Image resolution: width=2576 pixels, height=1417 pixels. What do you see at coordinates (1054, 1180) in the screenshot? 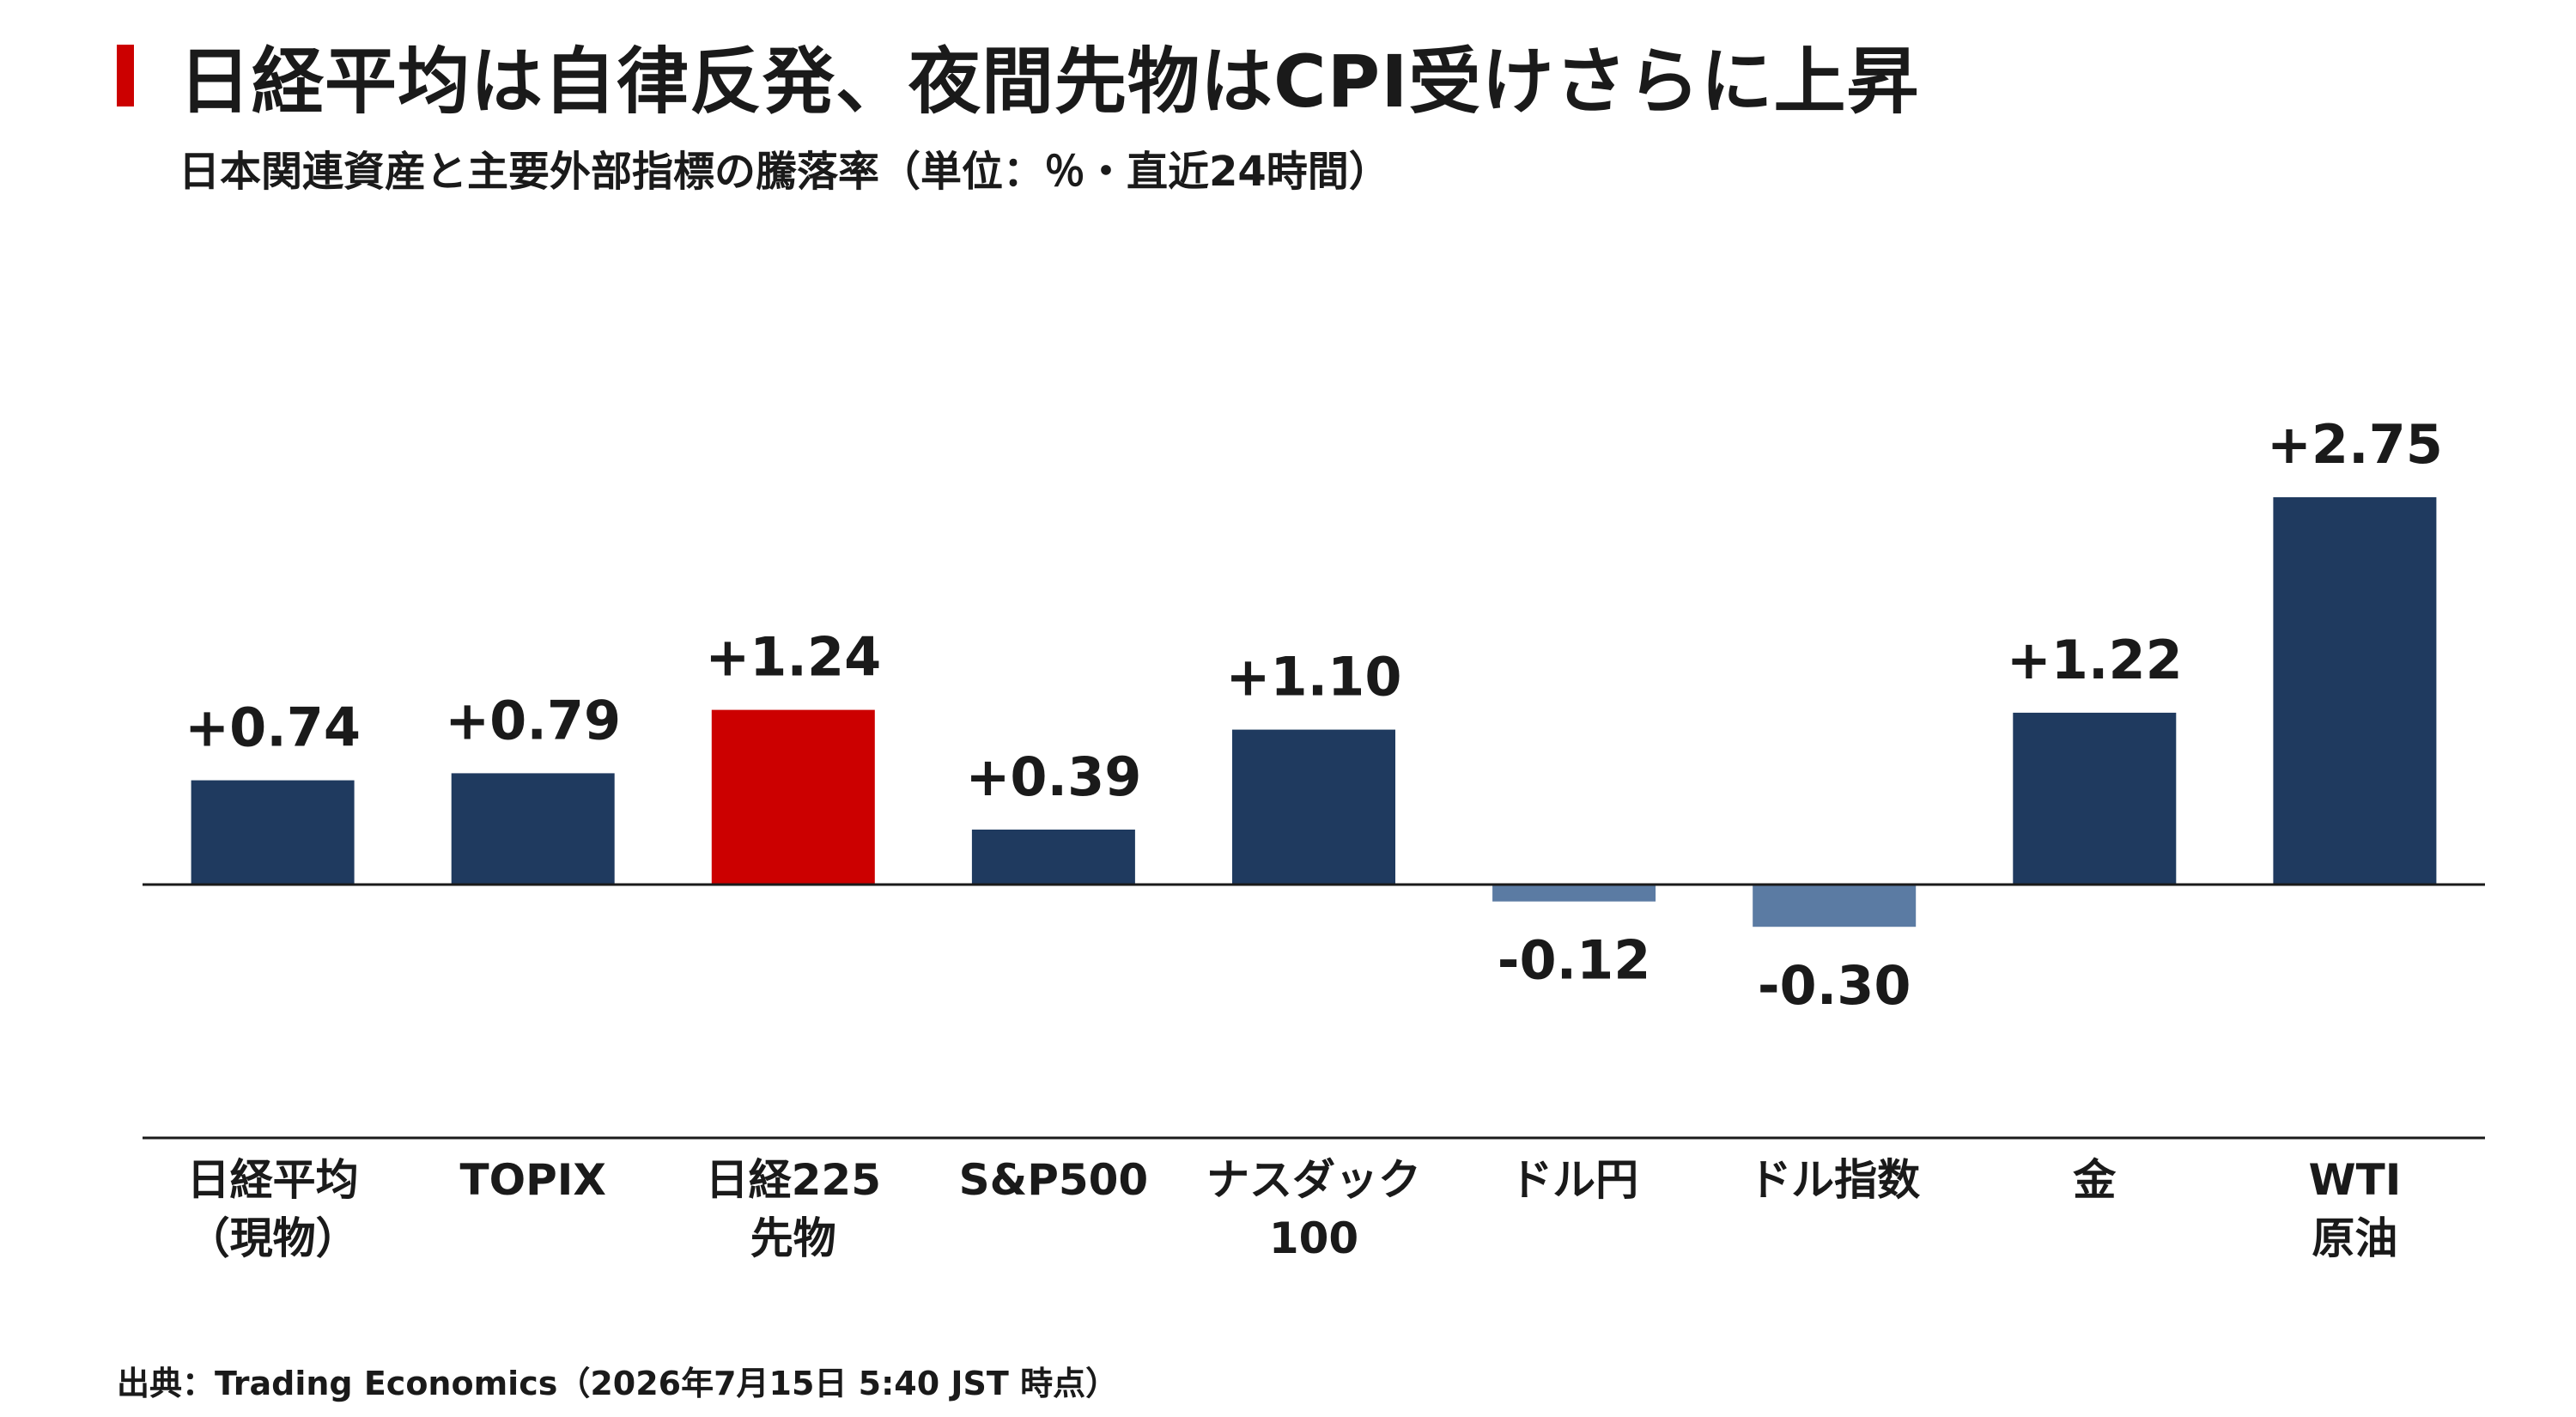
I see `category-label-3-0: S&P500` at bounding box center [1054, 1180].